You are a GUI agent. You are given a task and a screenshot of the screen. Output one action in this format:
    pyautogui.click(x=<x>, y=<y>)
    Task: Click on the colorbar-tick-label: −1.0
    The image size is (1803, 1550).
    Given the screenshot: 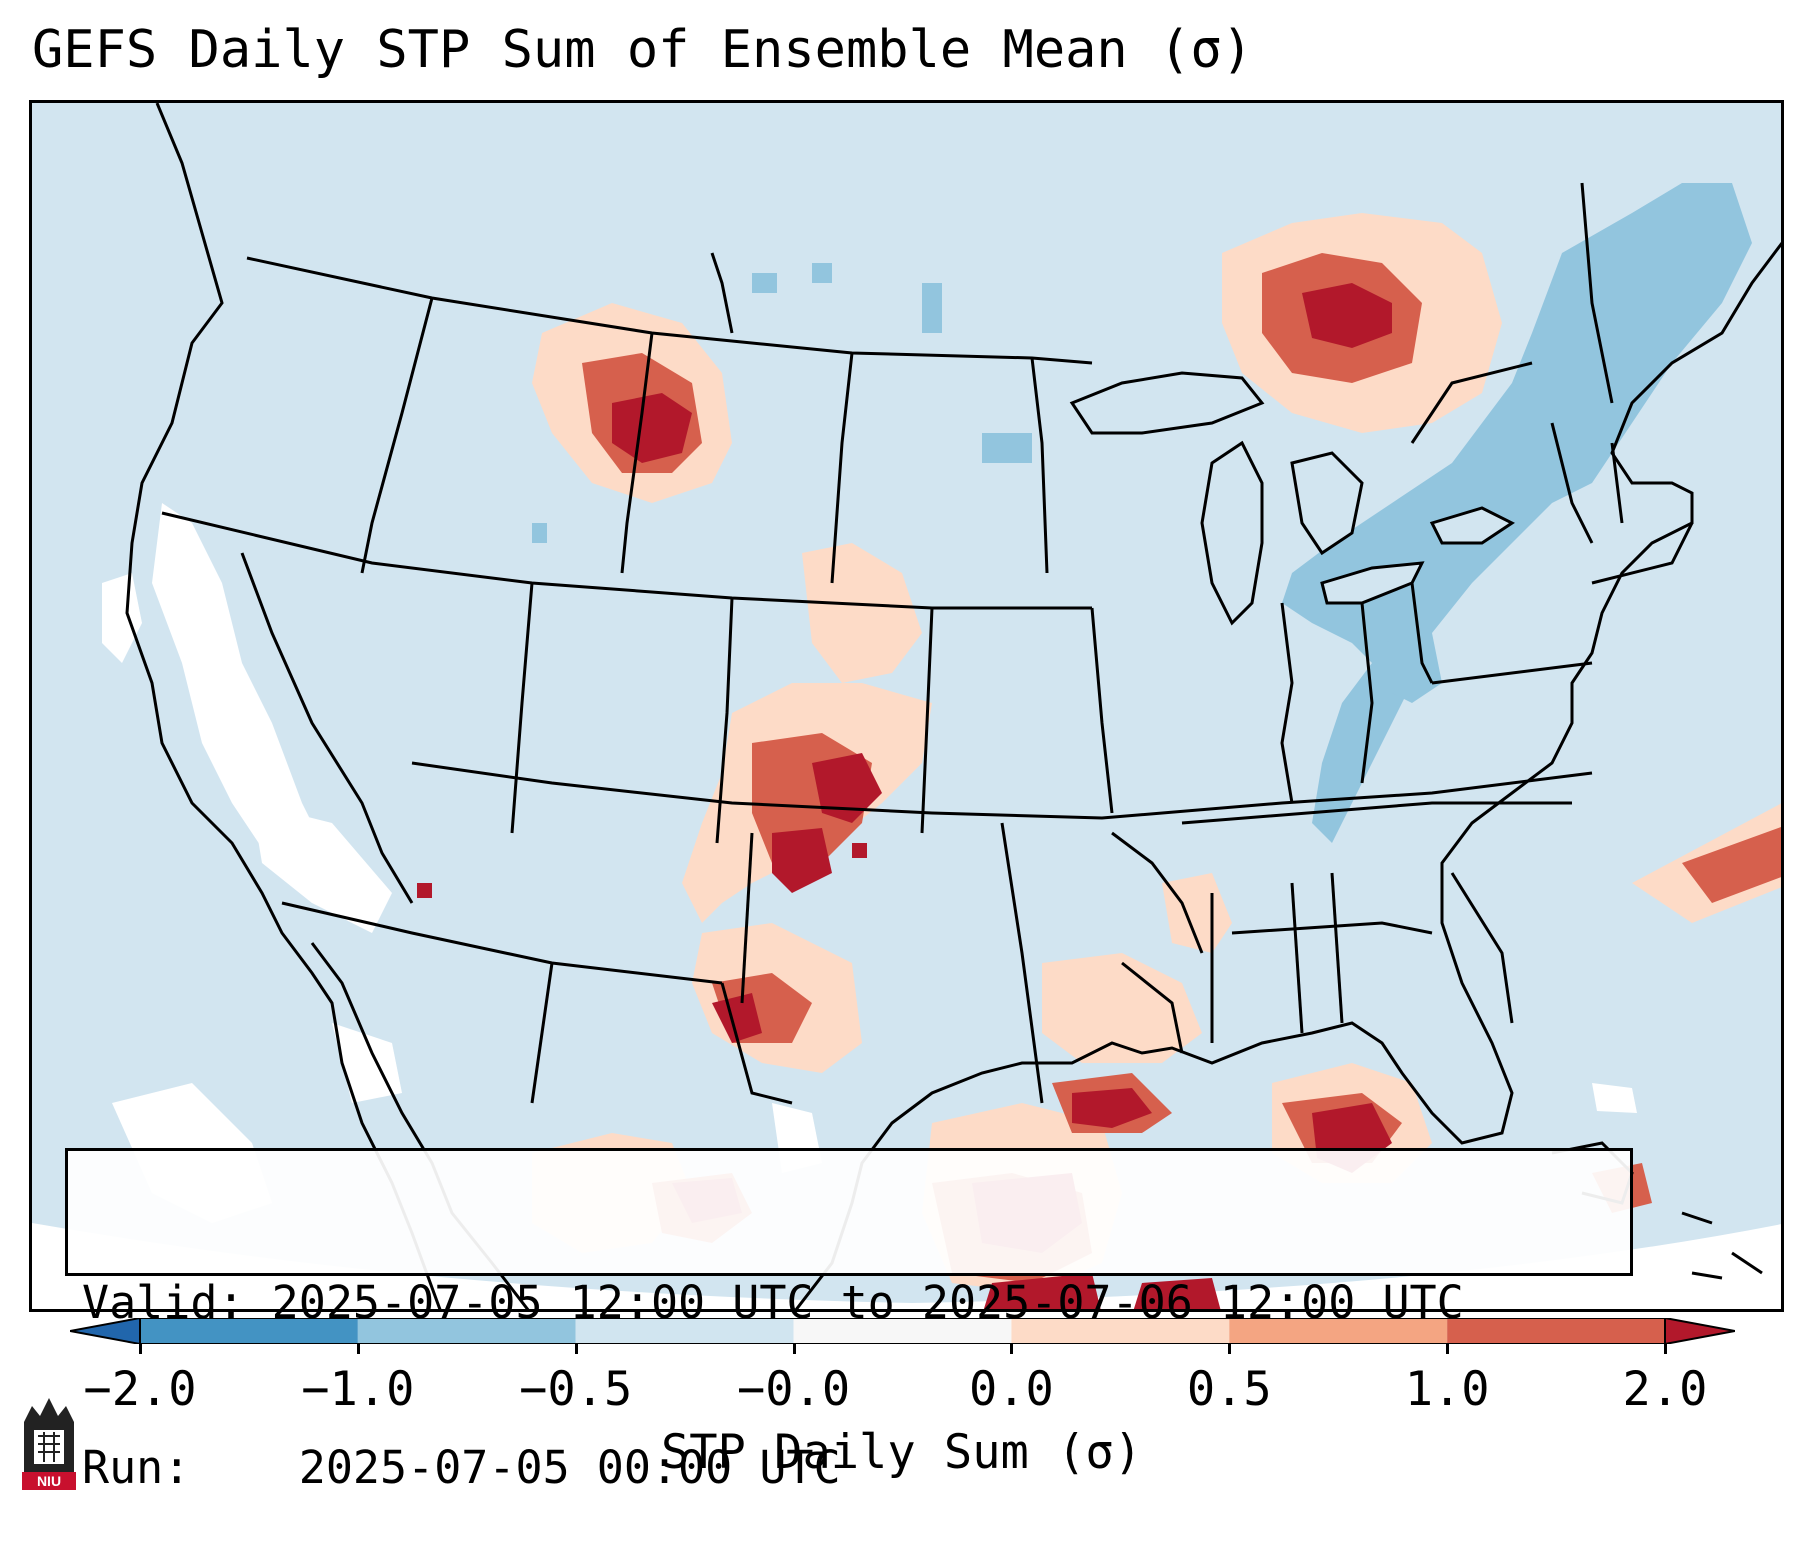 What is the action you would take?
    pyautogui.click(x=358, y=1389)
    